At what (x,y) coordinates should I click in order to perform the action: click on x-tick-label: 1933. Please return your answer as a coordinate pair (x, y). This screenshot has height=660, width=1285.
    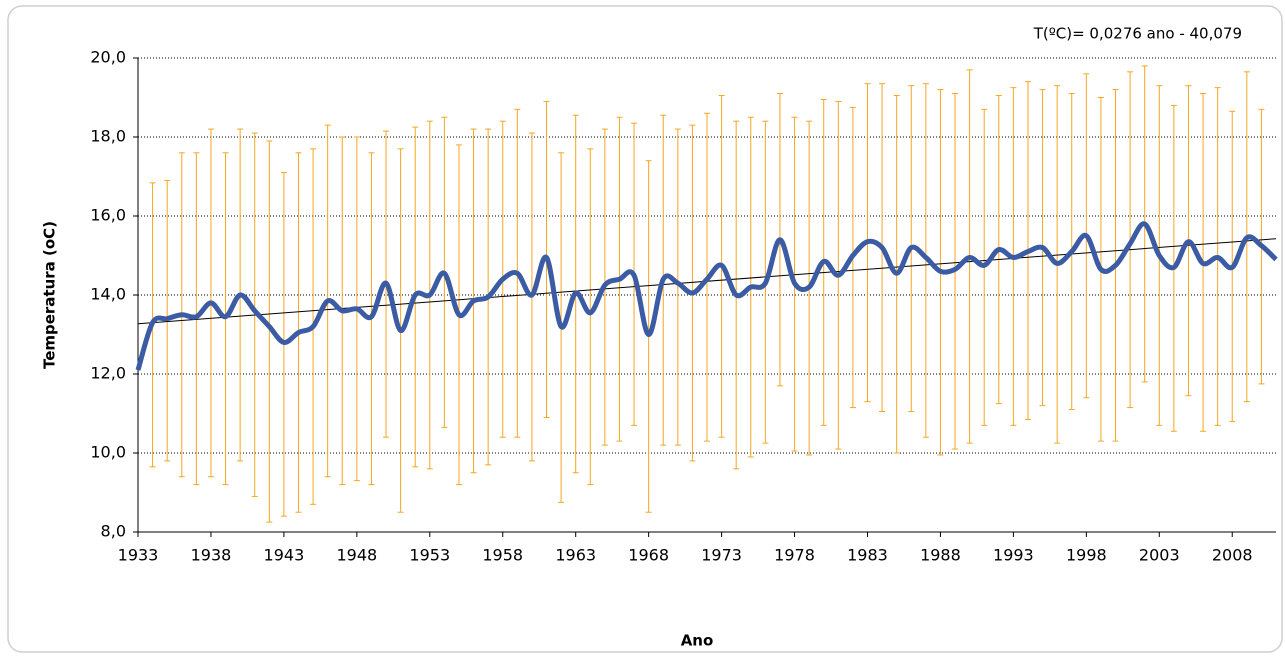
    Looking at the image, I should click on (138, 555).